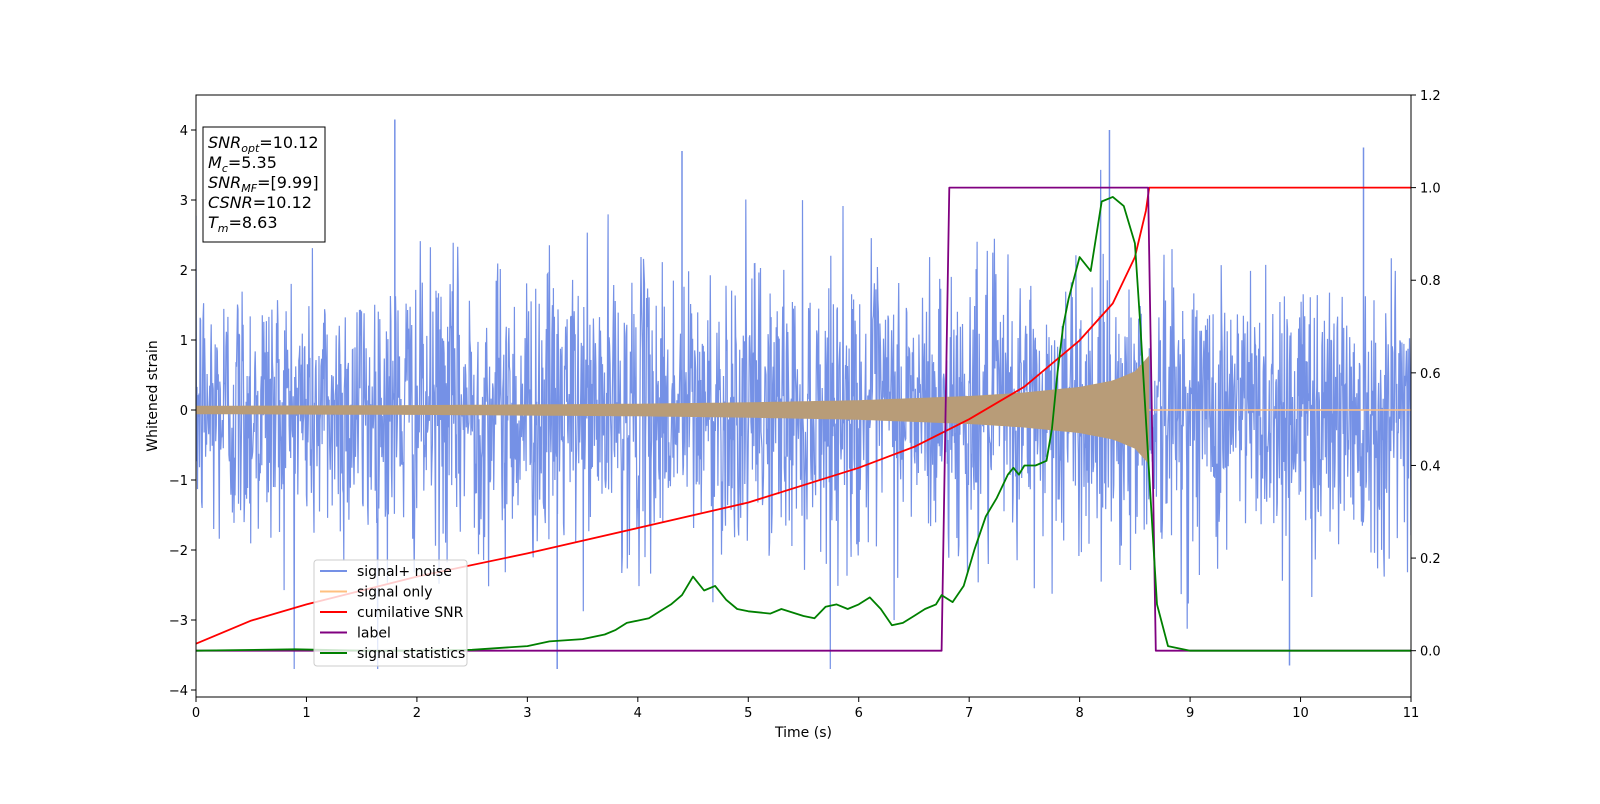  I want to click on y-tick-label: 3, so click(184, 201).